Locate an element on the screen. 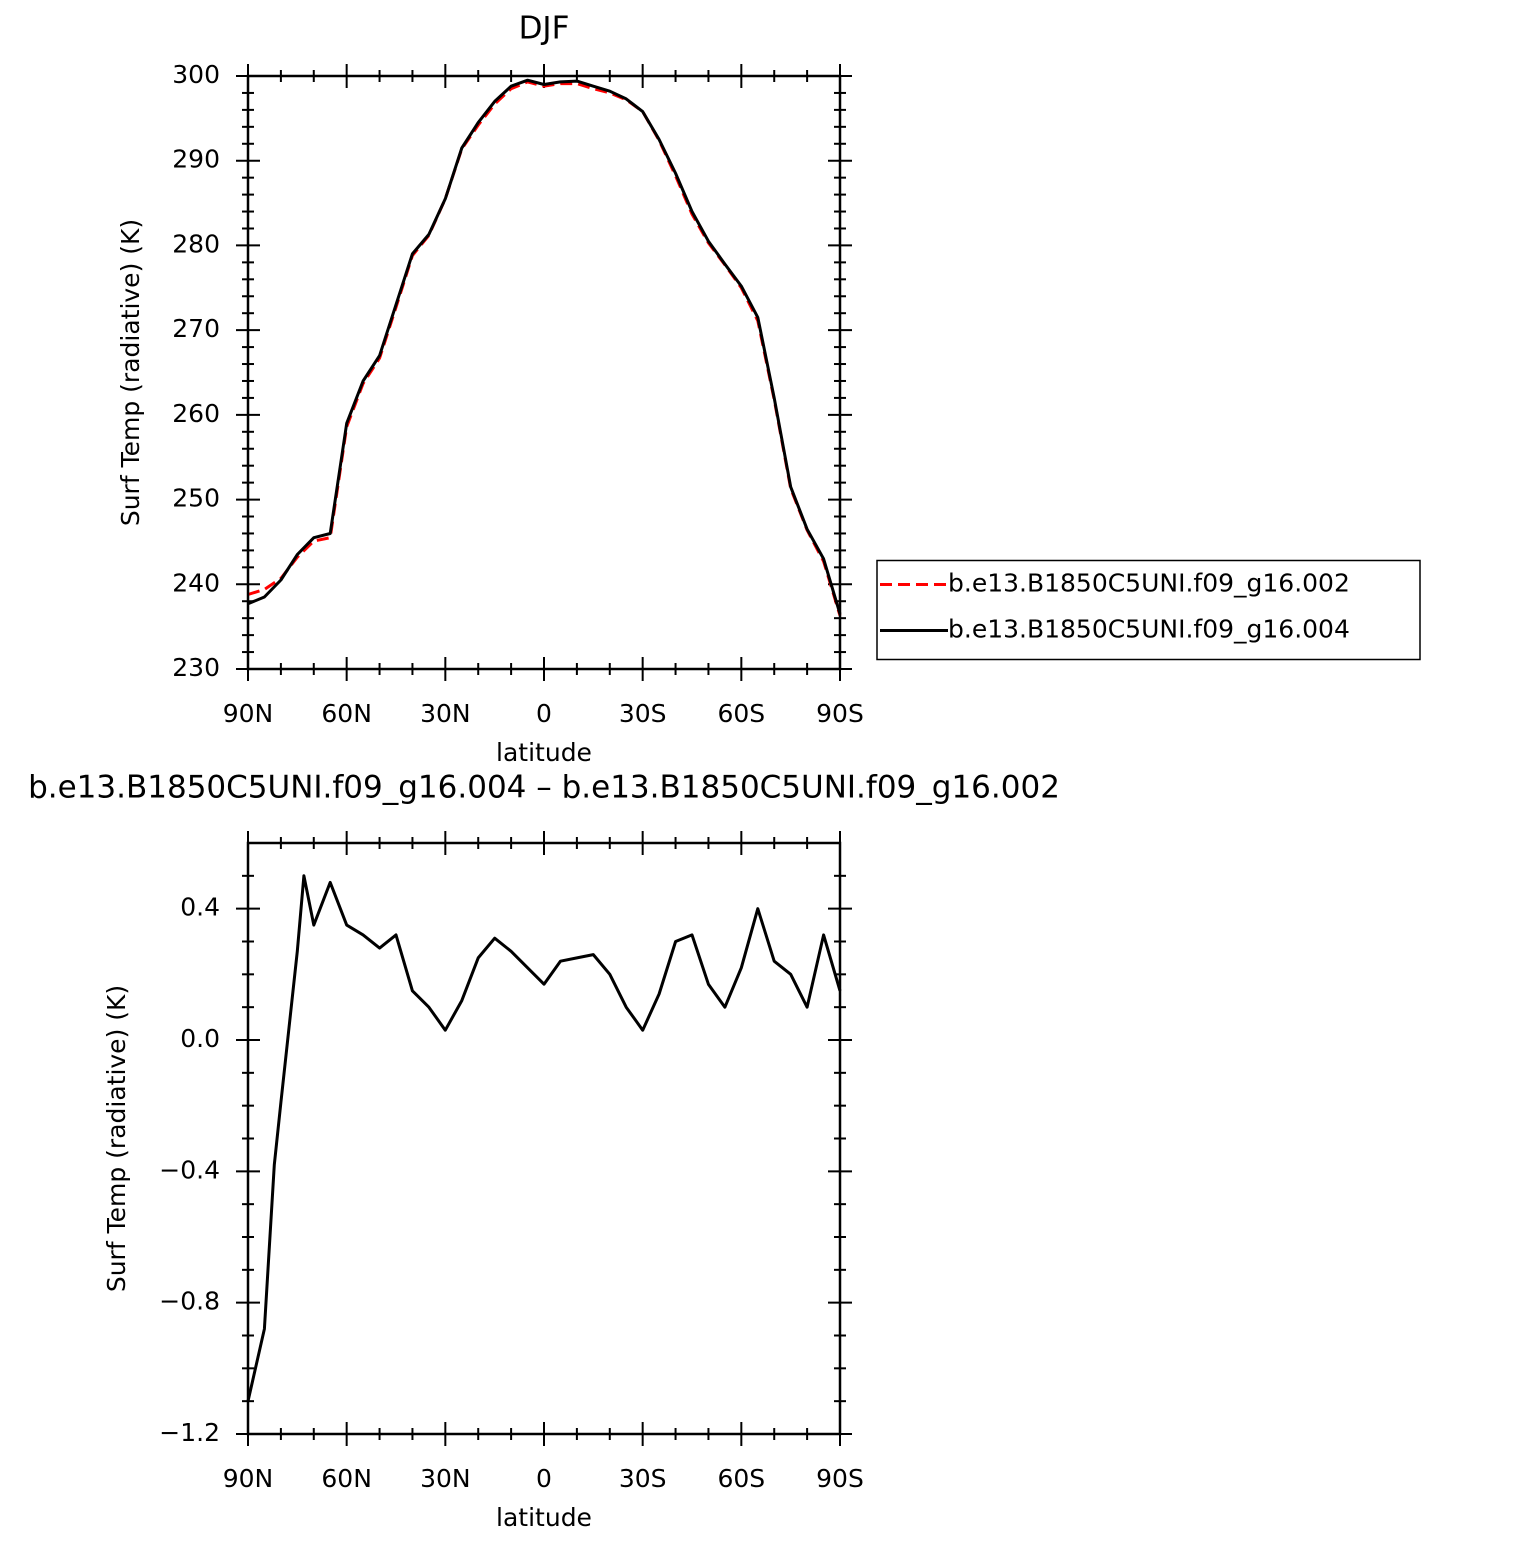 This screenshot has height=1541, width=1530. y-tick-label: 260 is located at coordinates (196, 413).